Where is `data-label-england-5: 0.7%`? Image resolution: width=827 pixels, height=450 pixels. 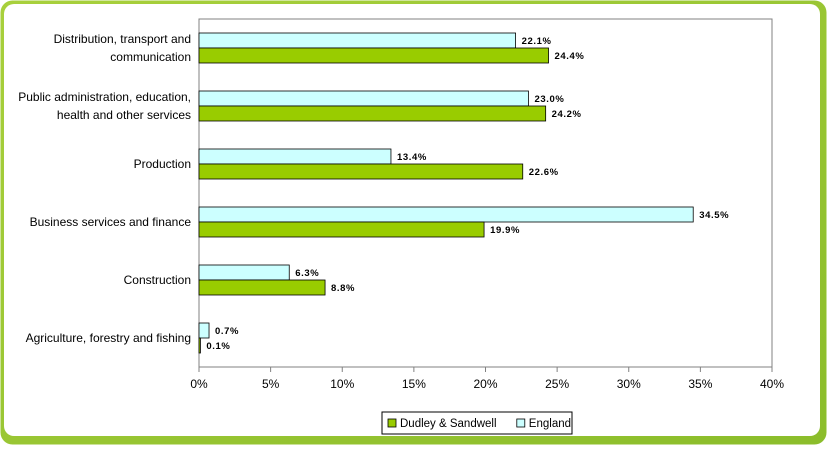 data-label-england-5: 0.7% is located at coordinates (227, 331).